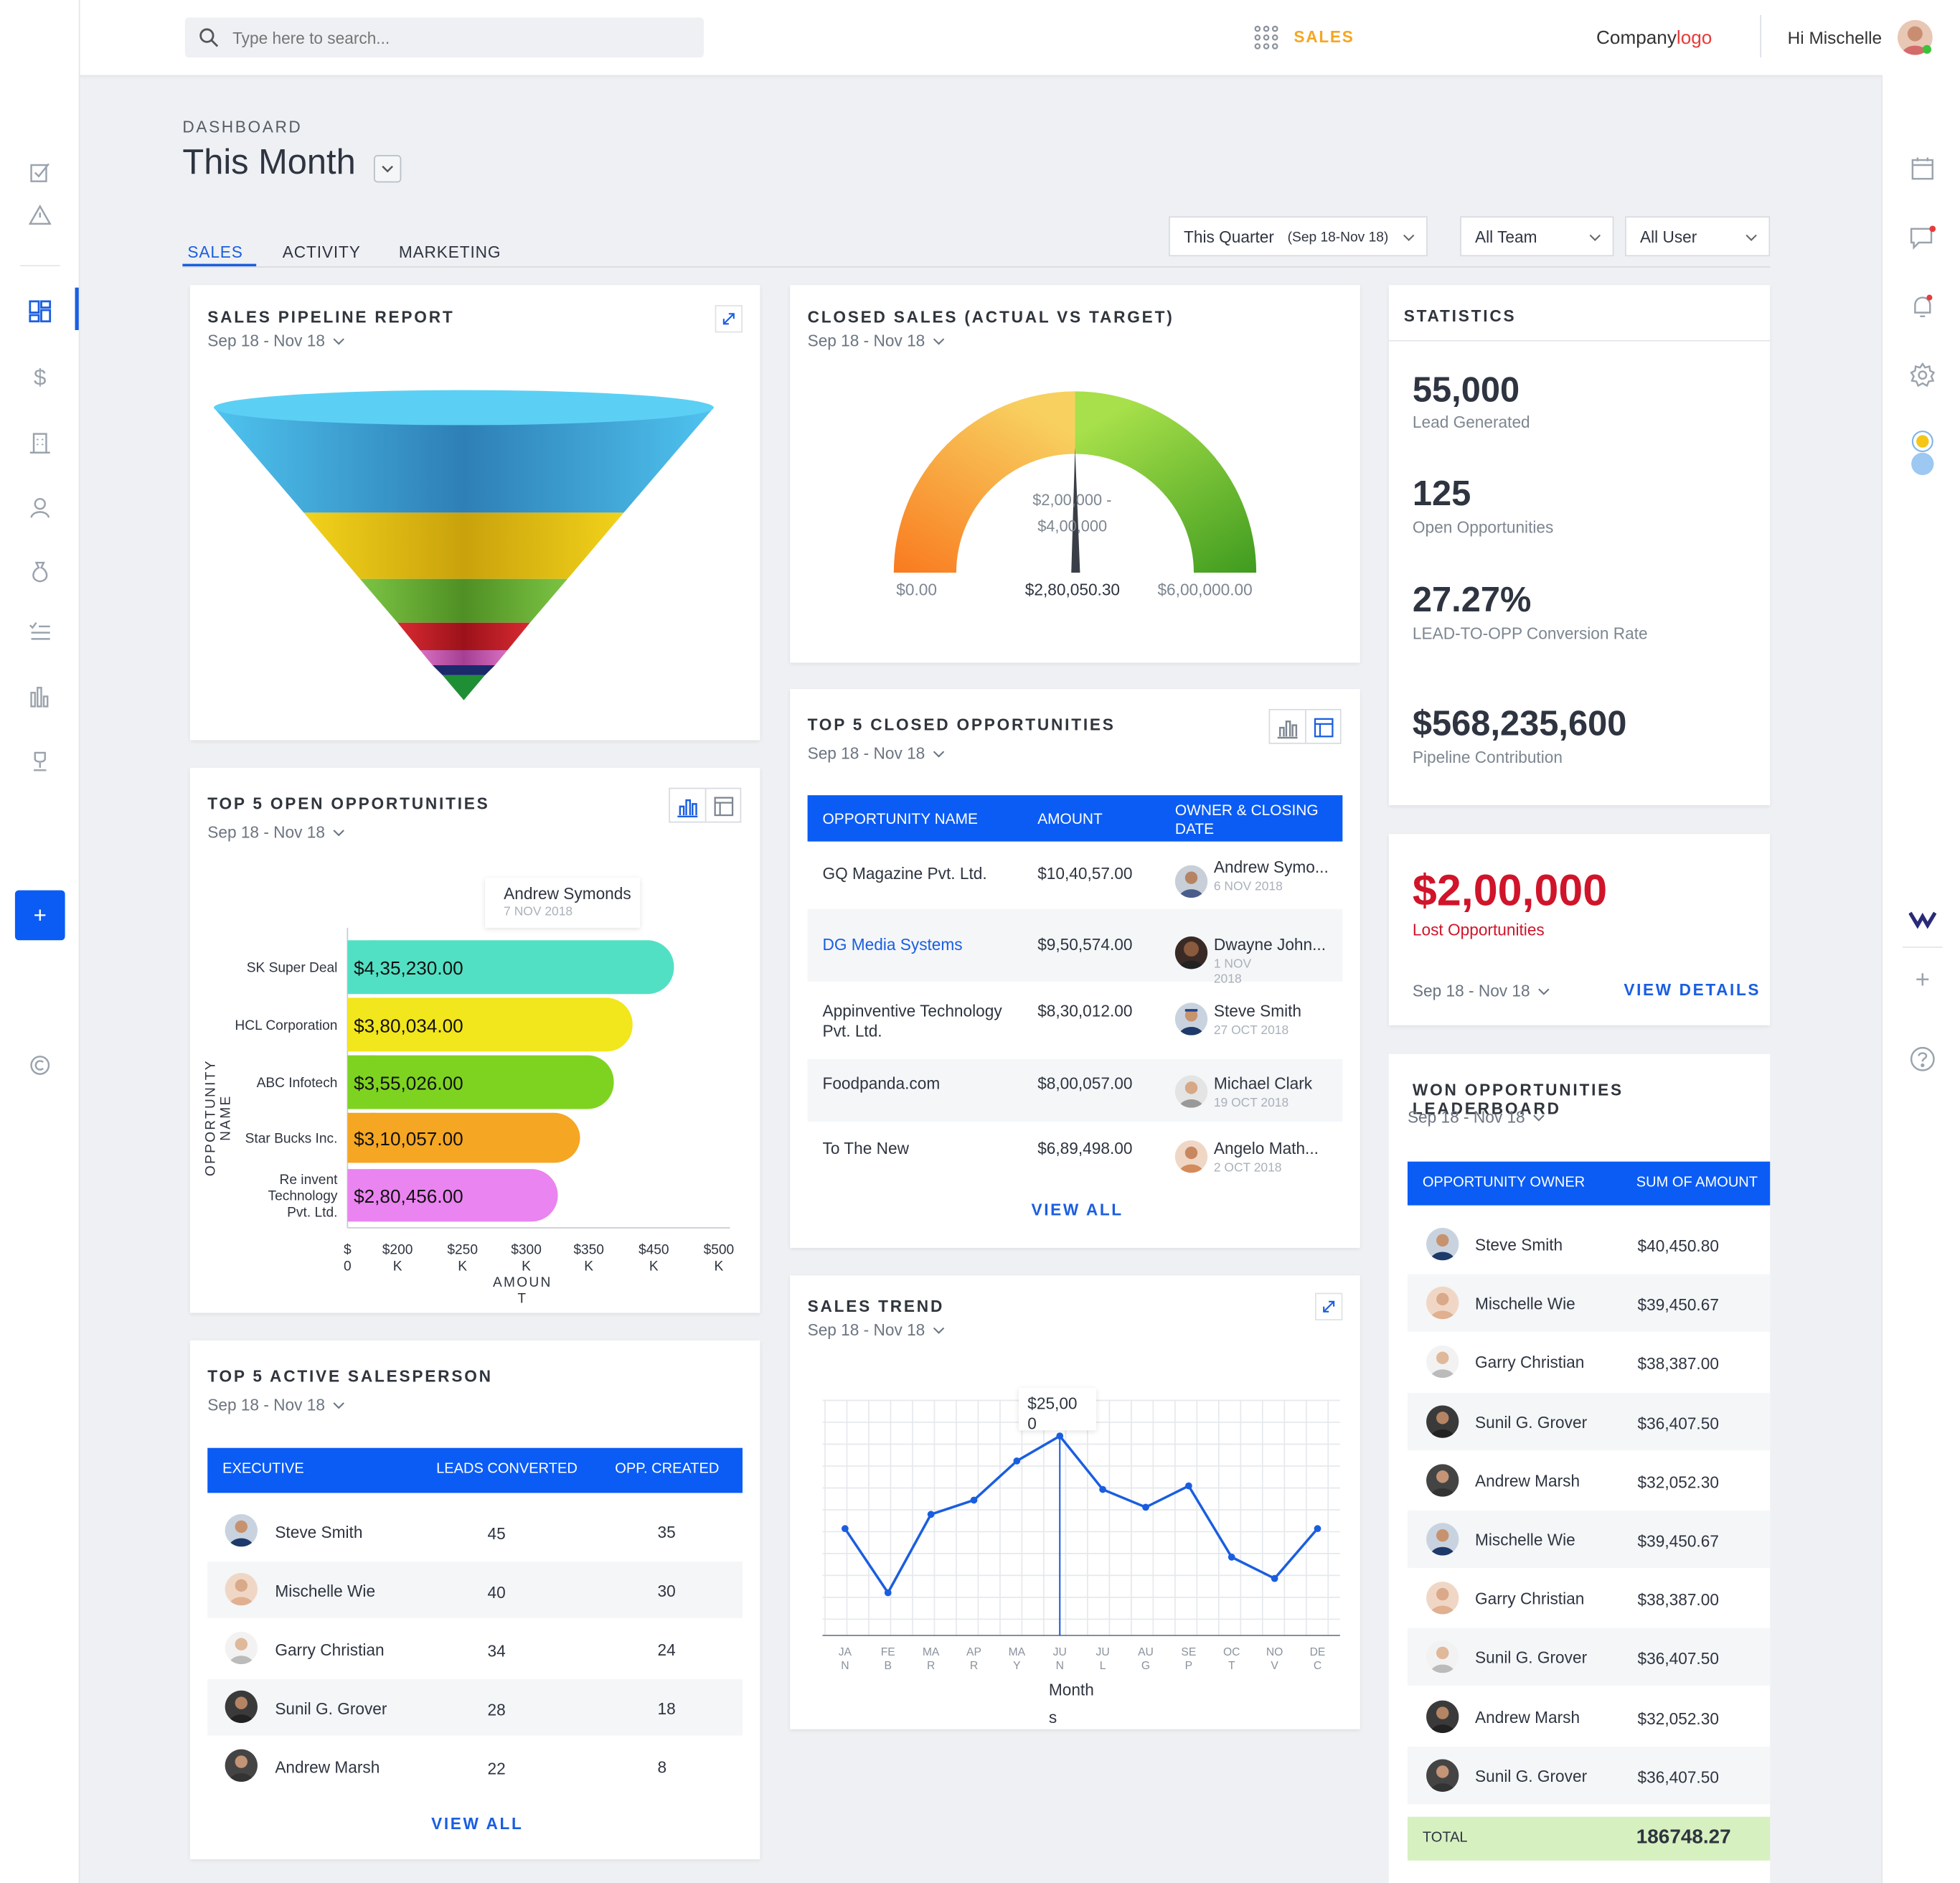 This screenshot has width=1960, height=1883. I want to click on salesperson-row: Steve Smith 45 35, so click(475, 1531).